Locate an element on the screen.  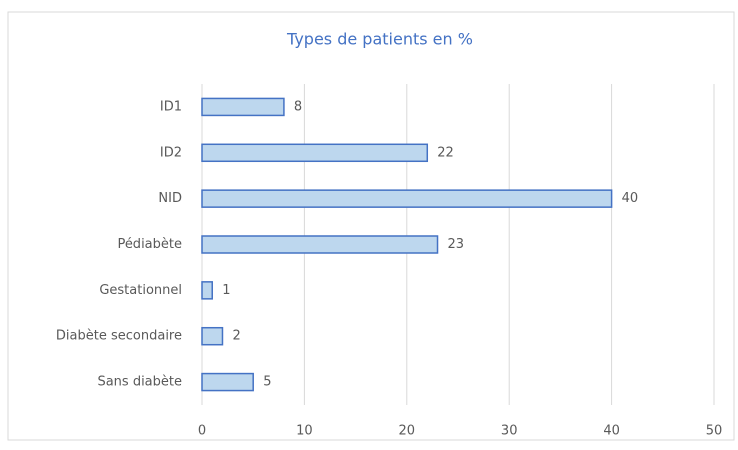
x-tick-label: 50 is located at coordinates (714, 431).